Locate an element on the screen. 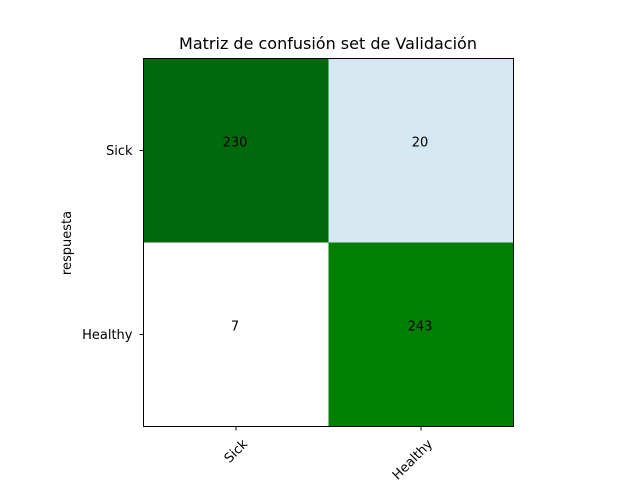 This screenshot has height=484, width=640. cell-sick-healthy is located at coordinates (421, 150).